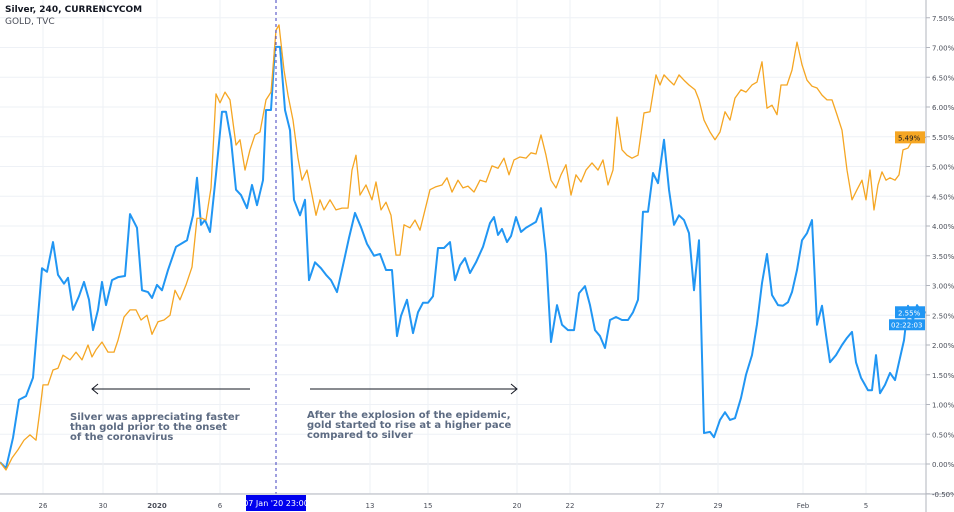  I want to click on x-tick-label: 5, so click(866, 506).